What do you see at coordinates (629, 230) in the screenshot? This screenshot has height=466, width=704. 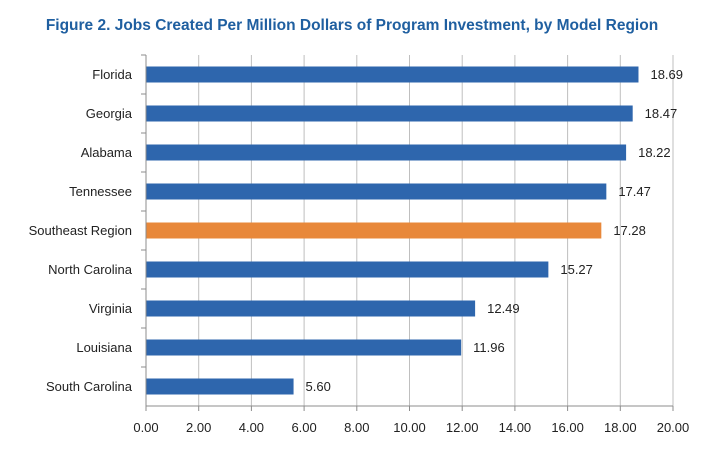 I see `data-label: 17.28` at bounding box center [629, 230].